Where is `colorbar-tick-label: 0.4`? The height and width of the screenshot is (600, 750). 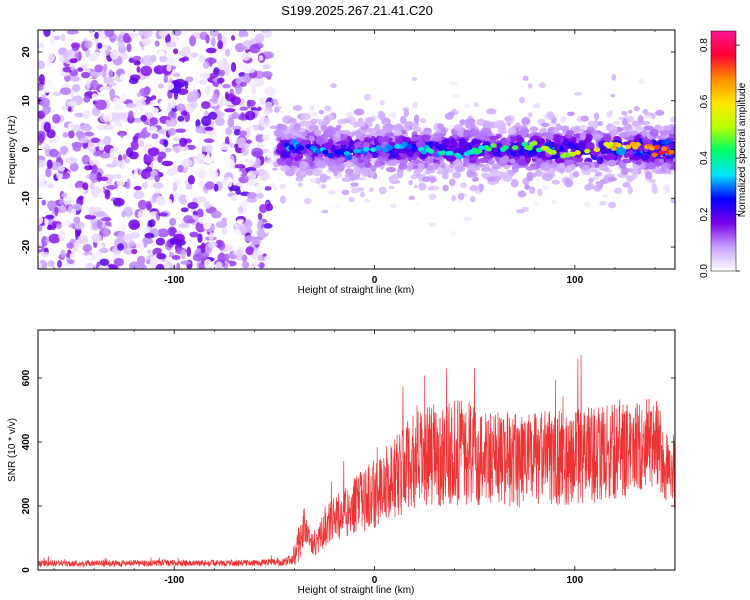
colorbar-tick-label: 0.4 is located at coordinates (704, 158).